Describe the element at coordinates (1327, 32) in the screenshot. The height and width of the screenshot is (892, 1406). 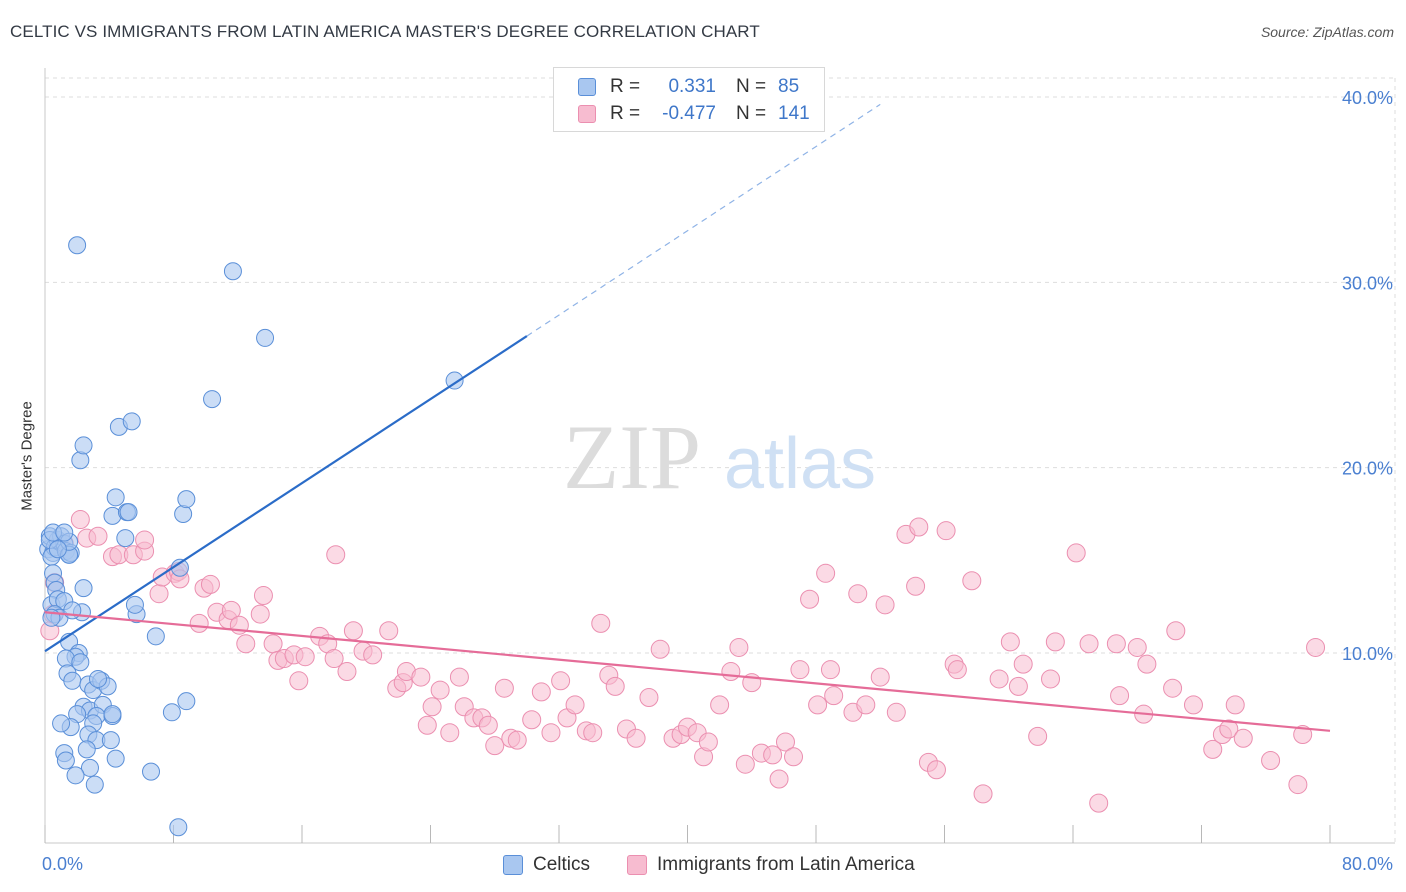
I see `source-label: Source: ZipAtlas.com` at that location.